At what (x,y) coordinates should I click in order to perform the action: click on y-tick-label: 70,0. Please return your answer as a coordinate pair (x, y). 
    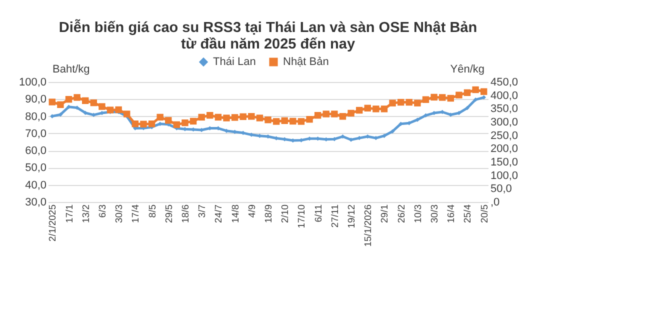
    Looking at the image, I should click on (35, 134).